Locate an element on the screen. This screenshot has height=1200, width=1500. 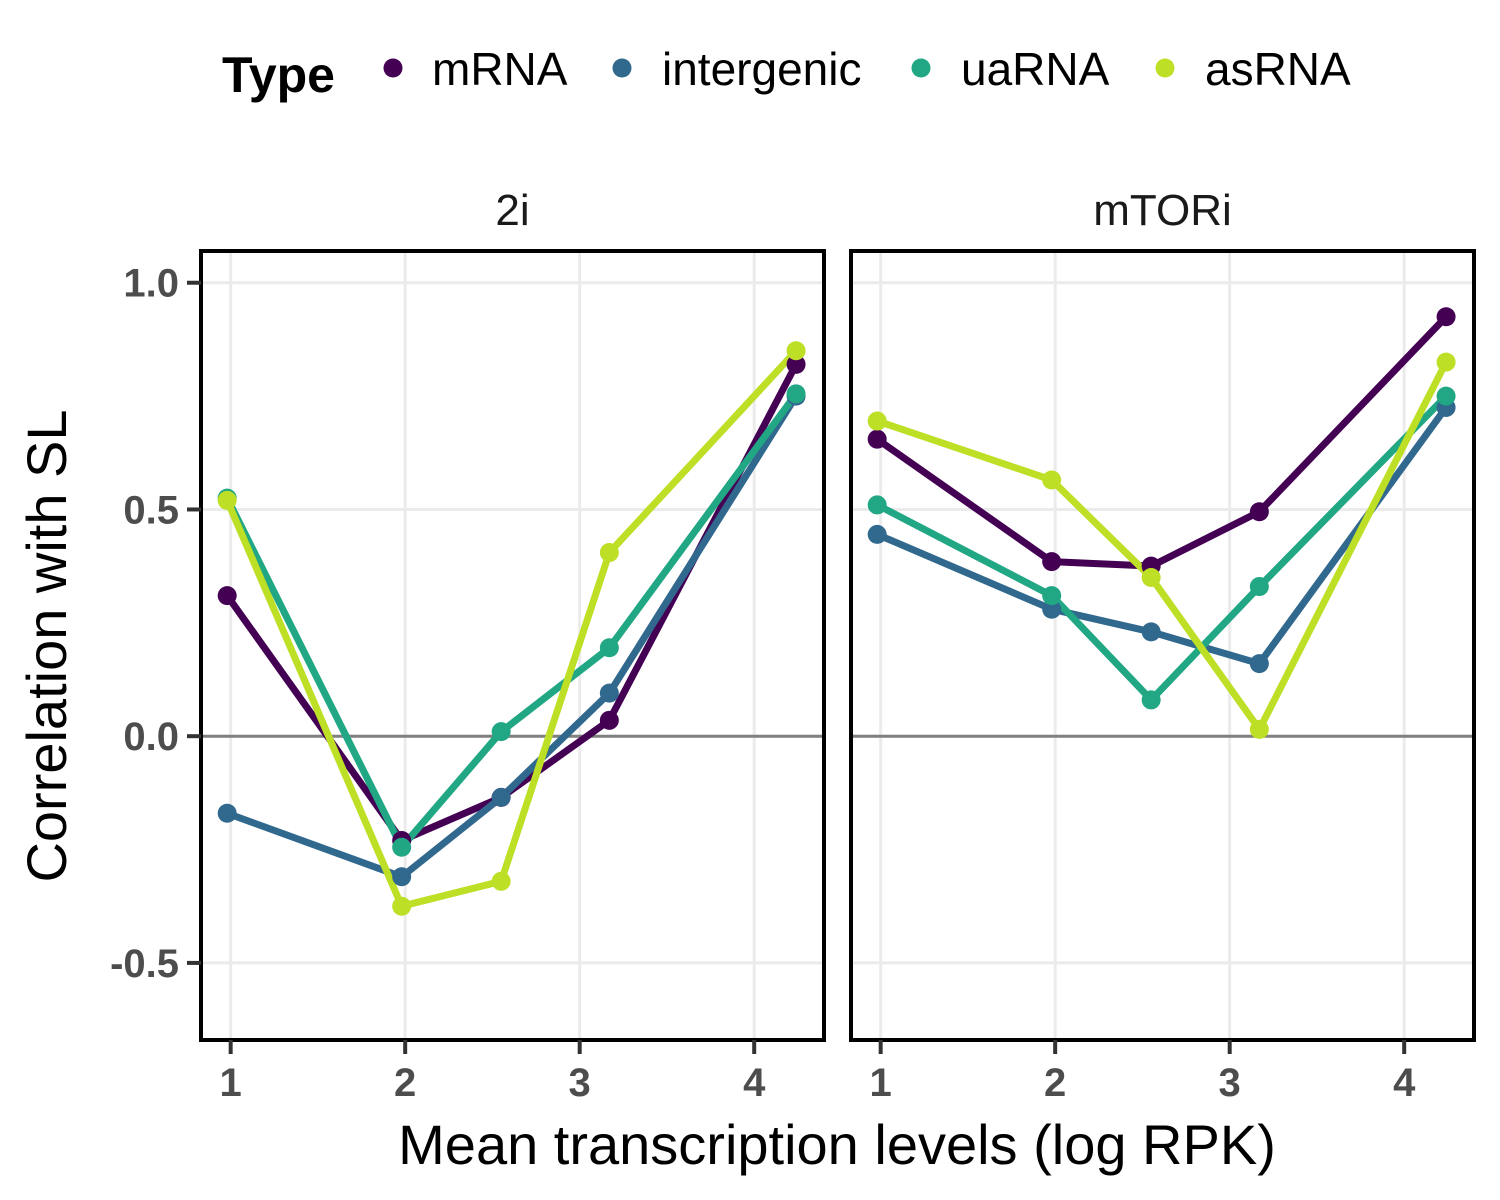
legend-key-mRNA is located at coordinates (393, 68).